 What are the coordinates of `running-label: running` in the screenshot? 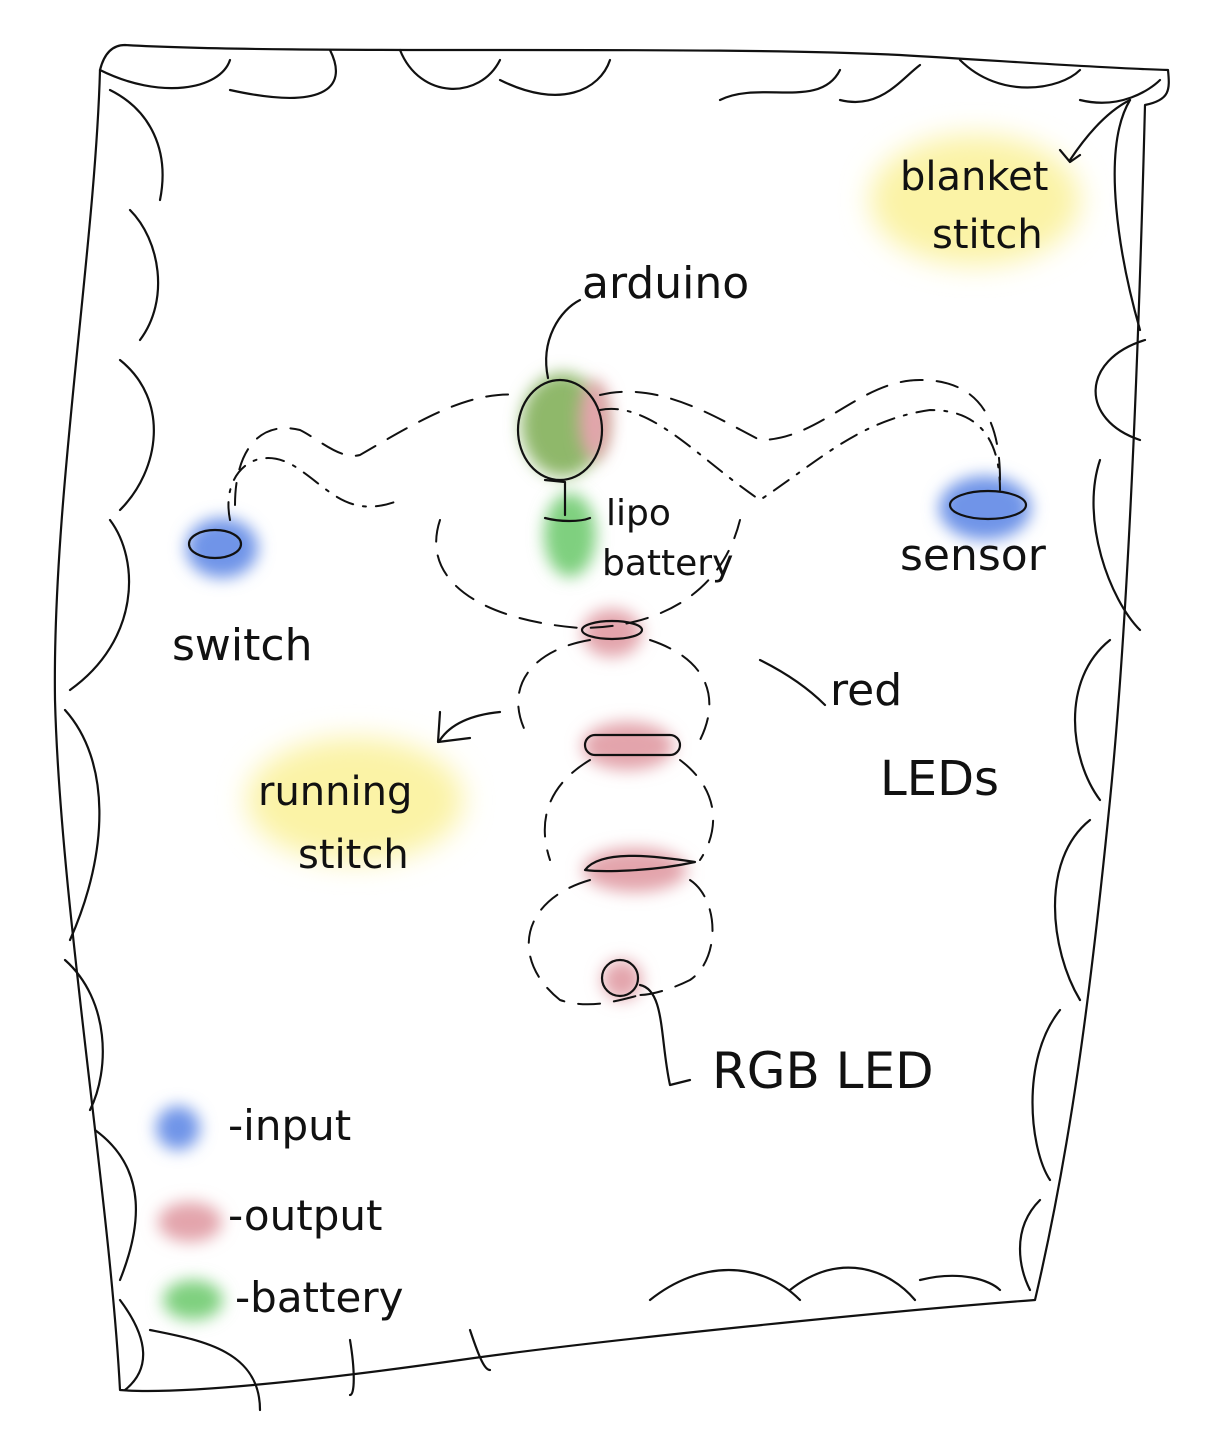 It's located at (335, 792).